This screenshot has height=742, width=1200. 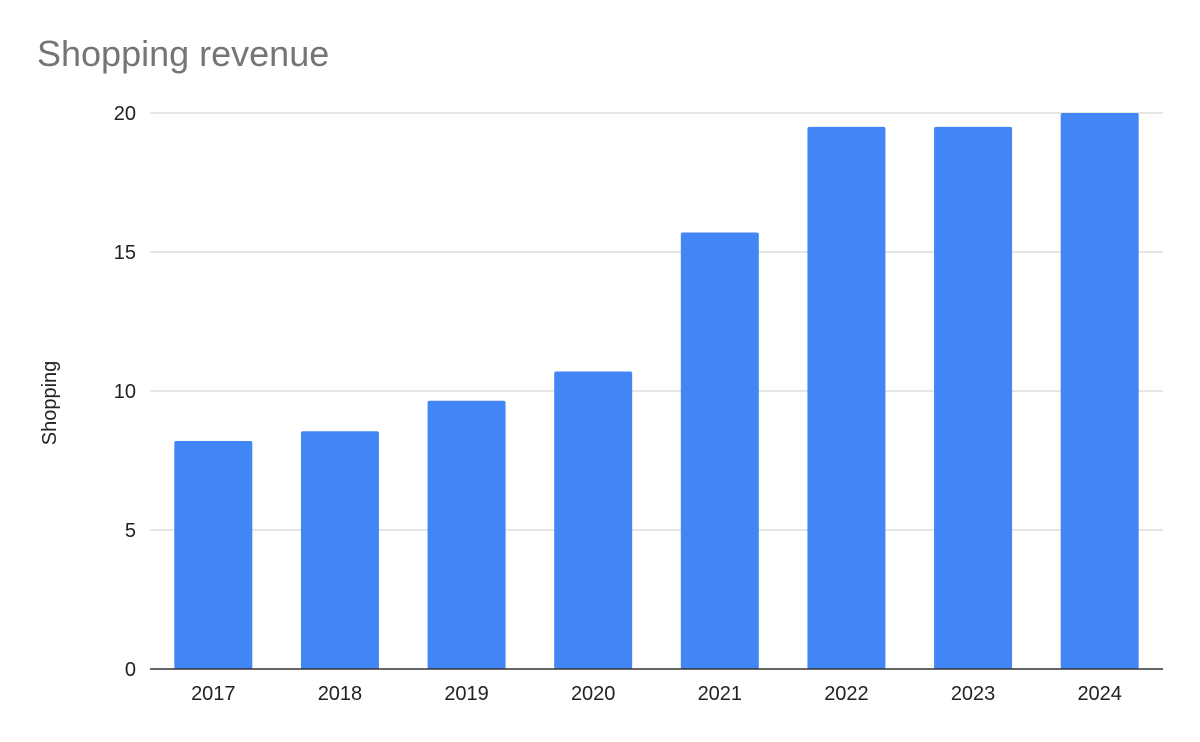 I want to click on bar-2021, so click(x=719, y=451).